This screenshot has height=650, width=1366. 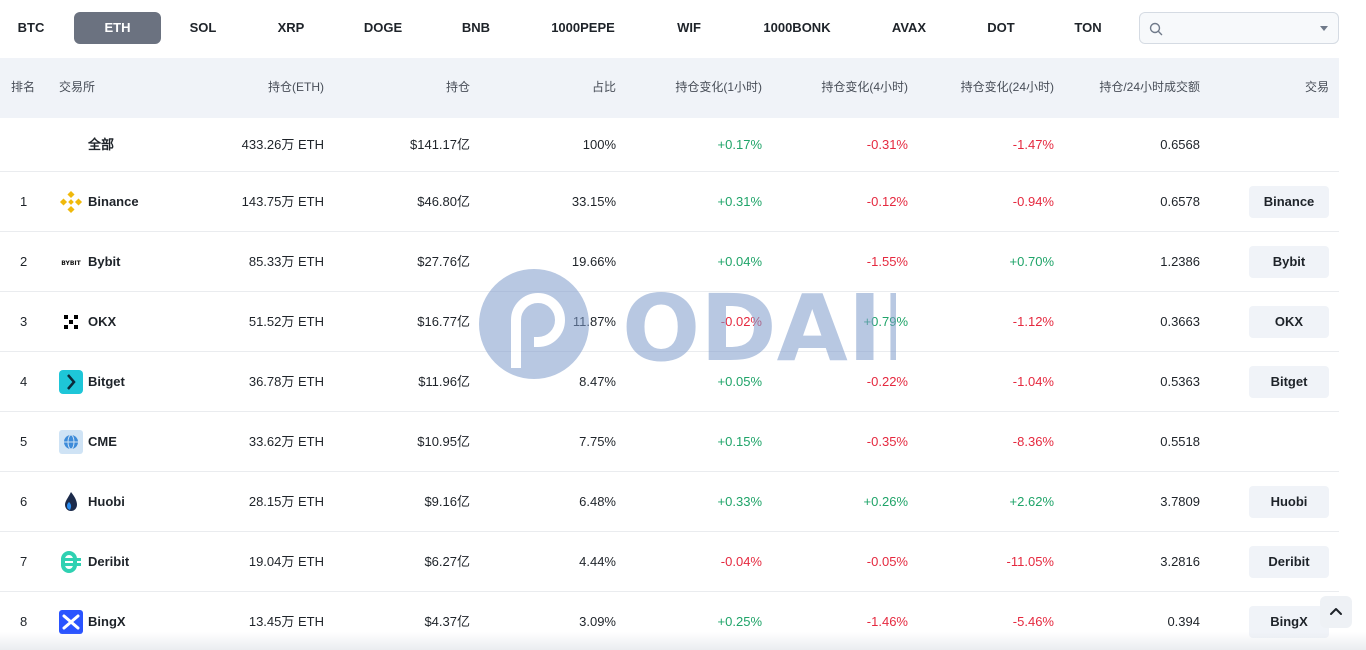 I want to click on coin-tab-1000bonk: 1000BONK, so click(x=797, y=27).